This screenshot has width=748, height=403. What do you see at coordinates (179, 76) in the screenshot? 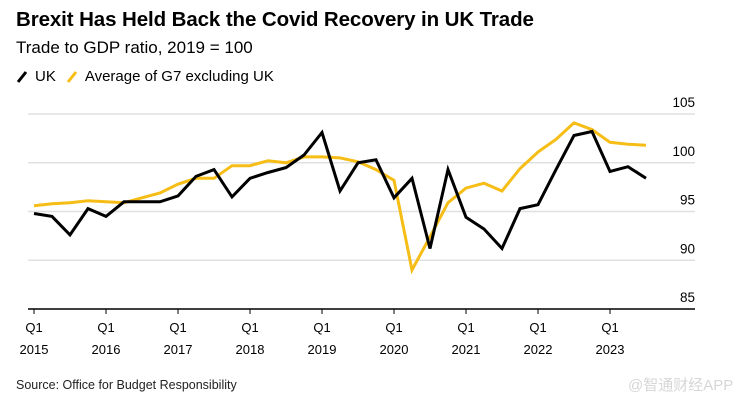
I see `legend-label-g7: Average of G7 excluding UK` at bounding box center [179, 76].